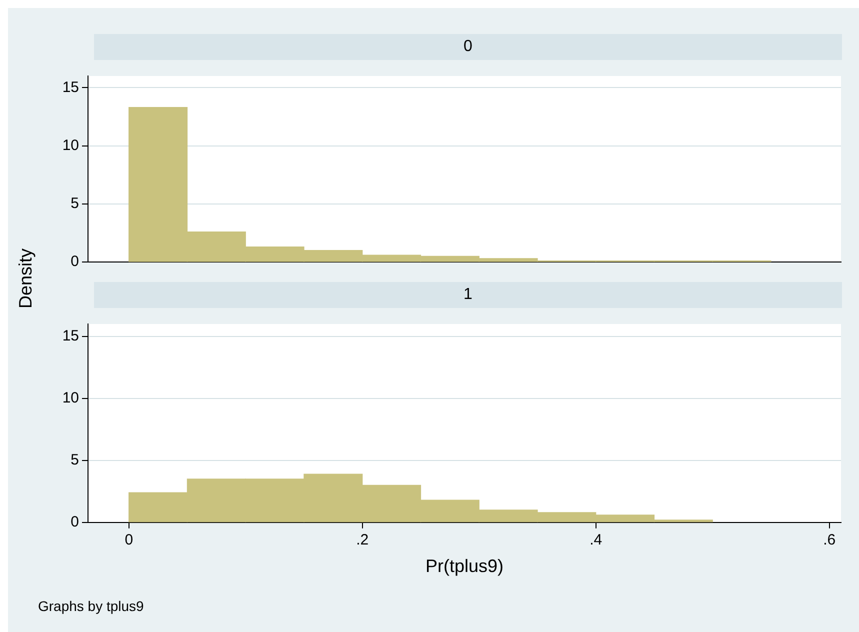 The width and height of the screenshot is (859, 632). I want to click on chart-title: 1, so click(468, 295).